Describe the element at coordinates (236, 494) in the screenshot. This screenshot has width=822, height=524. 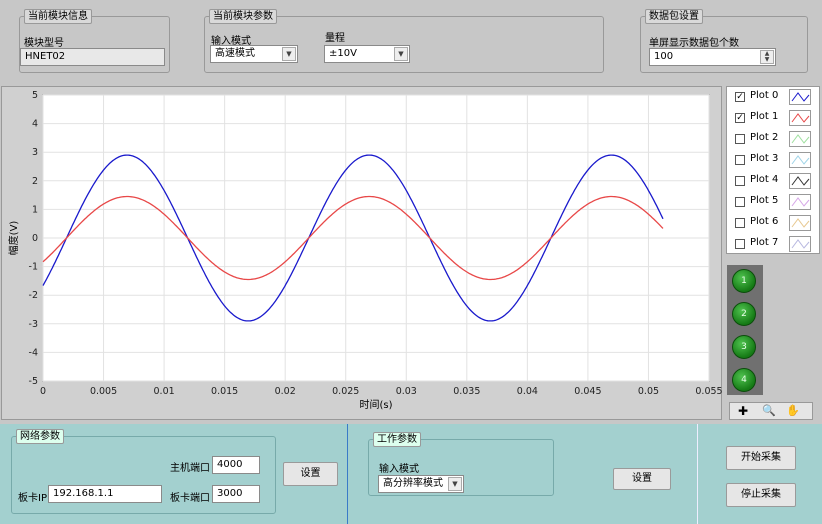
I see `board-port-input: 3000` at that location.